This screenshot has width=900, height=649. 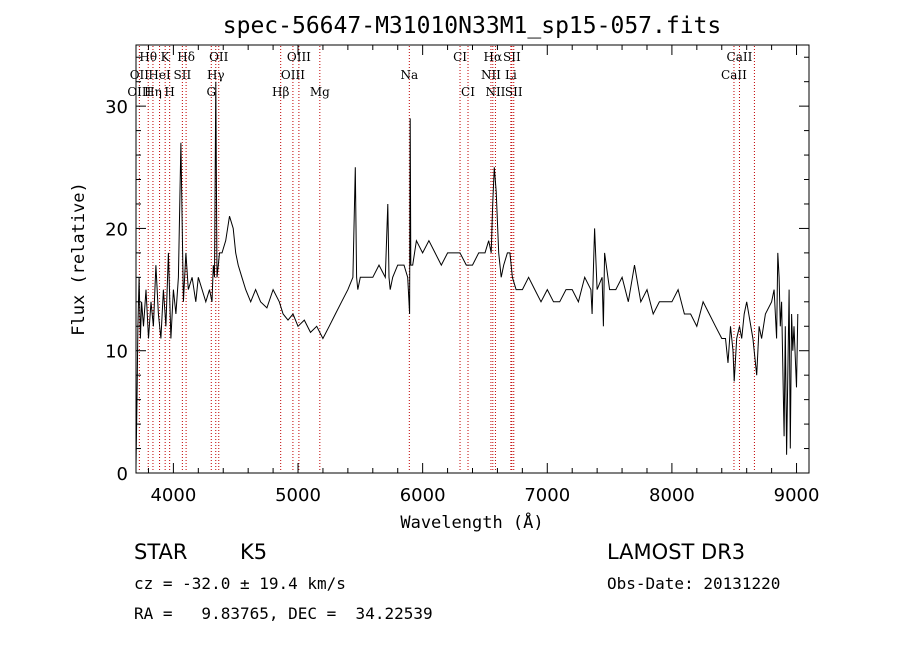 What do you see at coordinates (254, 552) in the screenshot?
I see `object-subclass: K5` at bounding box center [254, 552].